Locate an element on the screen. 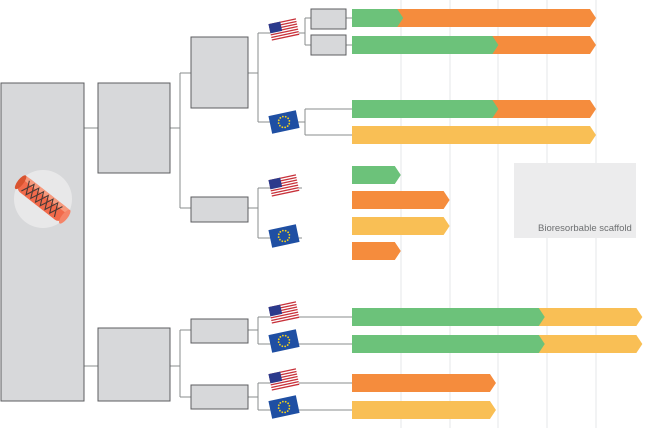  level2-box-d is located at coordinates (219, 397).